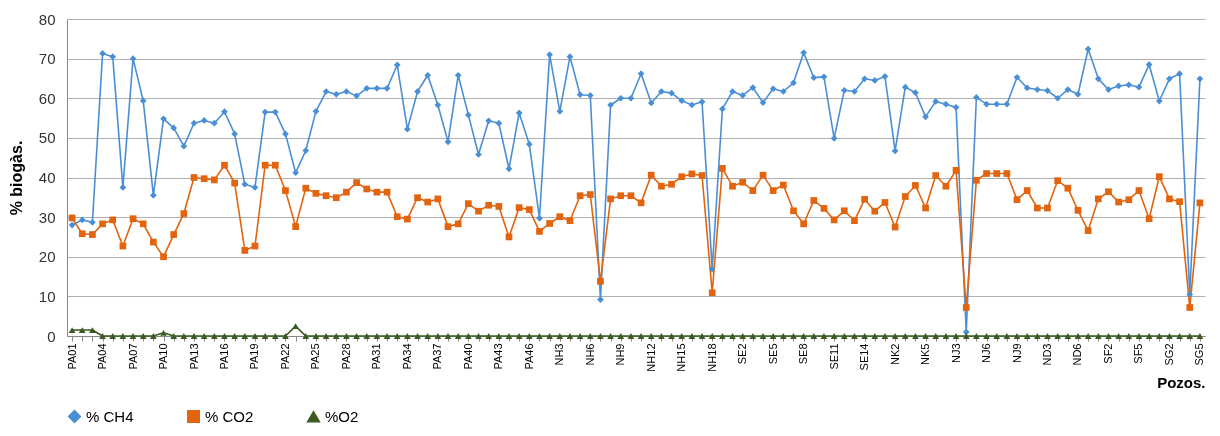  Describe the element at coordinates (345, 356) in the screenshot. I see `x-tick-label: PA28` at that location.